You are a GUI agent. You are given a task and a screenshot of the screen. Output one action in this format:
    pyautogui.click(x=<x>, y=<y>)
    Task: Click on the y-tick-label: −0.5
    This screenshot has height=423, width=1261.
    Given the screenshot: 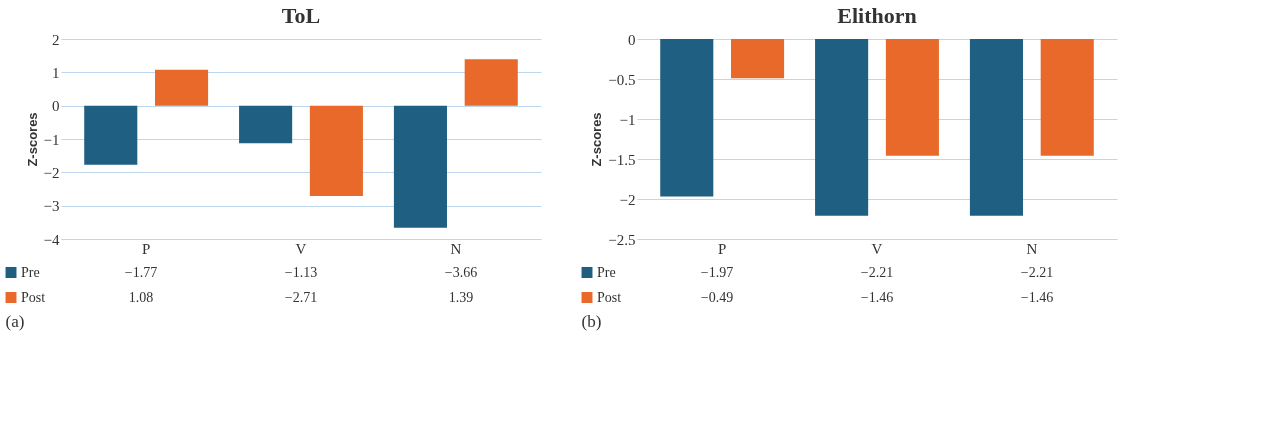 What is the action you would take?
    pyautogui.click(x=622, y=79)
    